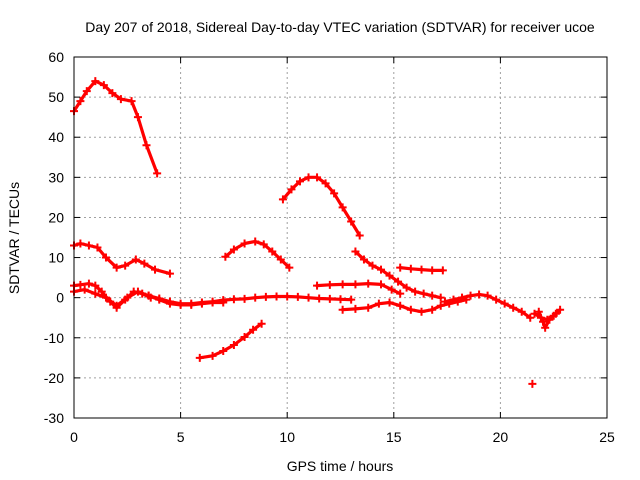 The height and width of the screenshot is (480, 640). Describe the element at coordinates (54, 378) in the screenshot. I see `y-tick-label: -20` at that location.